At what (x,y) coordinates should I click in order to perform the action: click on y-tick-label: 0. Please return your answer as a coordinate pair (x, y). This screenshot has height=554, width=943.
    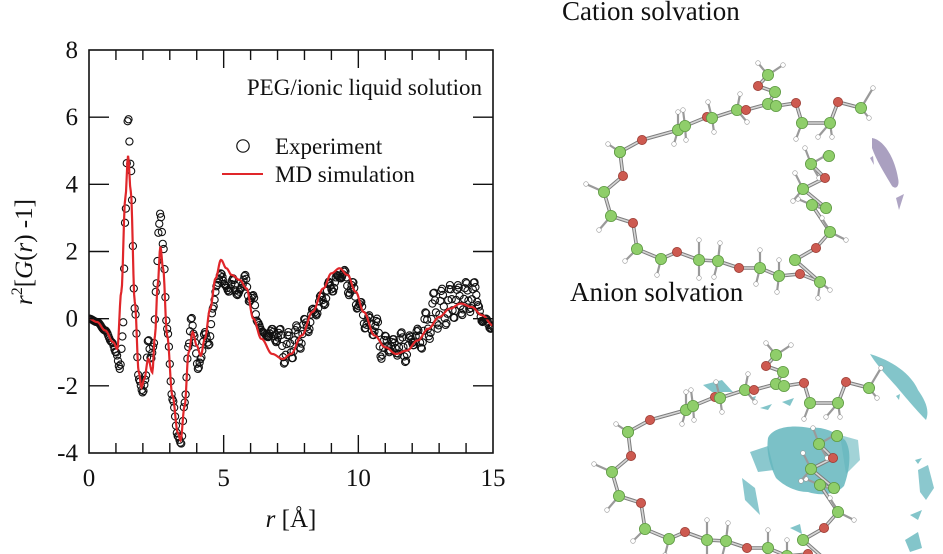
    Looking at the image, I should click on (72, 319).